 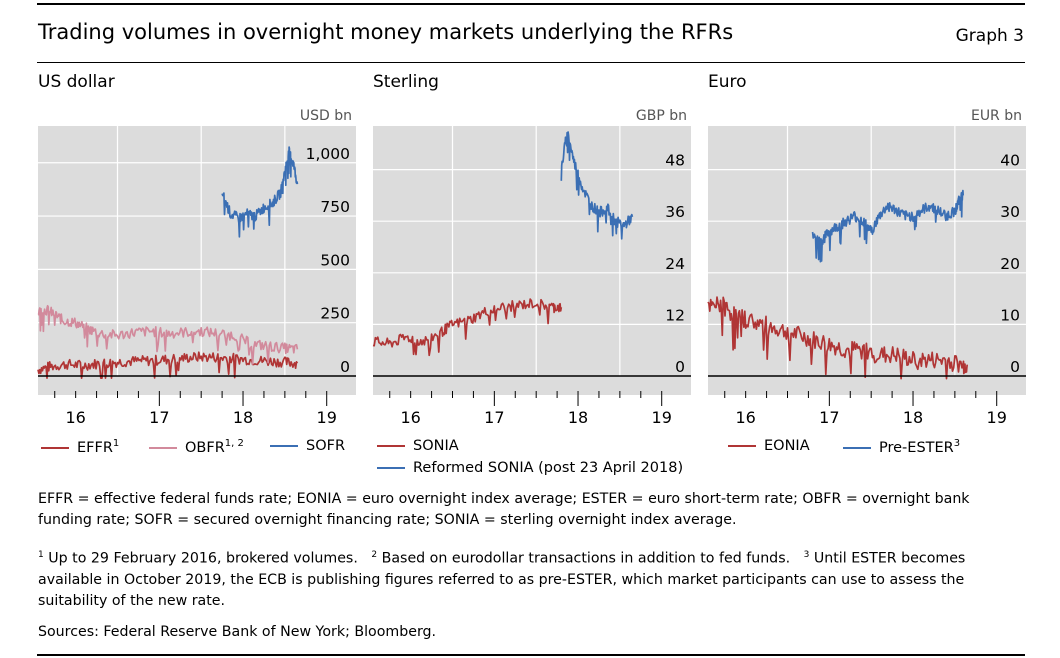 What do you see at coordinates (675, 161) in the screenshot?
I see `y-tick-label: 48` at bounding box center [675, 161].